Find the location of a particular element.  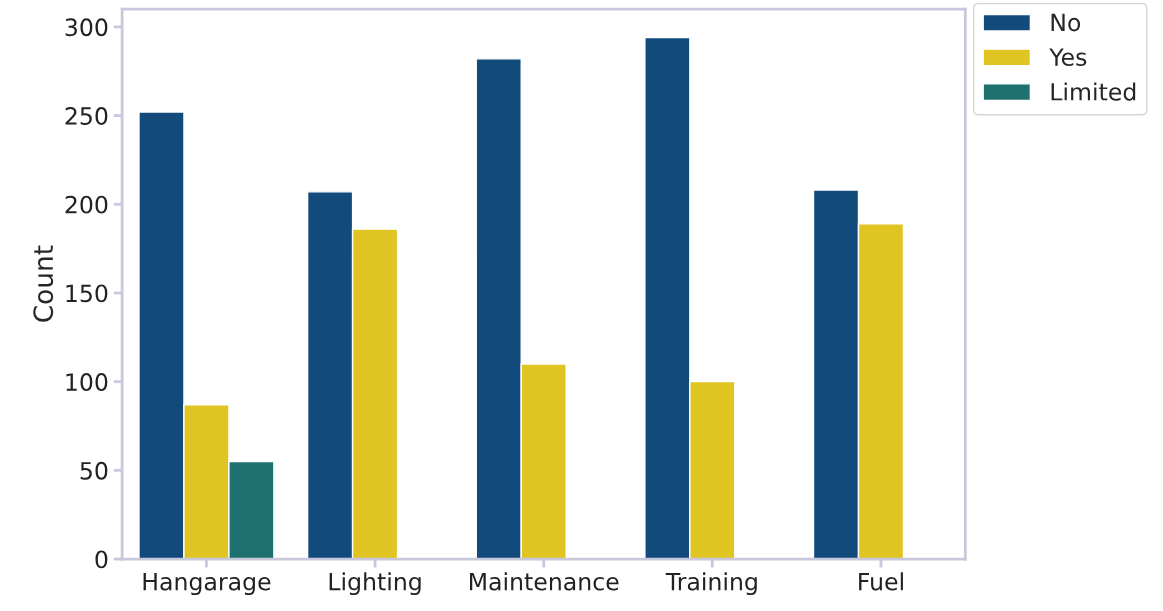

y-tick-label: 150 is located at coordinates (87, 293).